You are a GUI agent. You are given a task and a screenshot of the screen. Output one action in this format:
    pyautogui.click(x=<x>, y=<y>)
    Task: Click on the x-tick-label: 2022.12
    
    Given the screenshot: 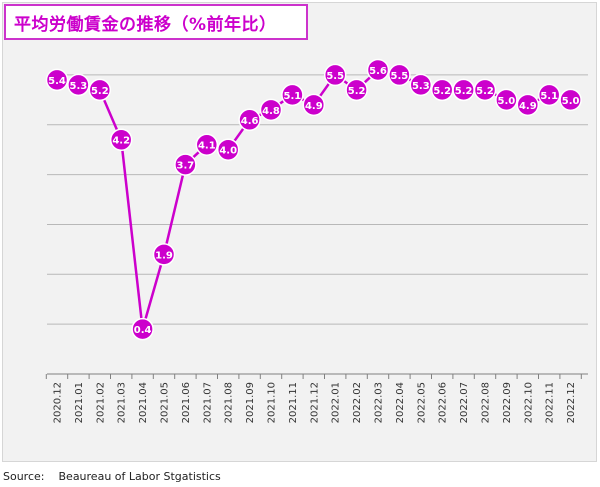 What is the action you would take?
    pyautogui.click(x=571, y=402)
    